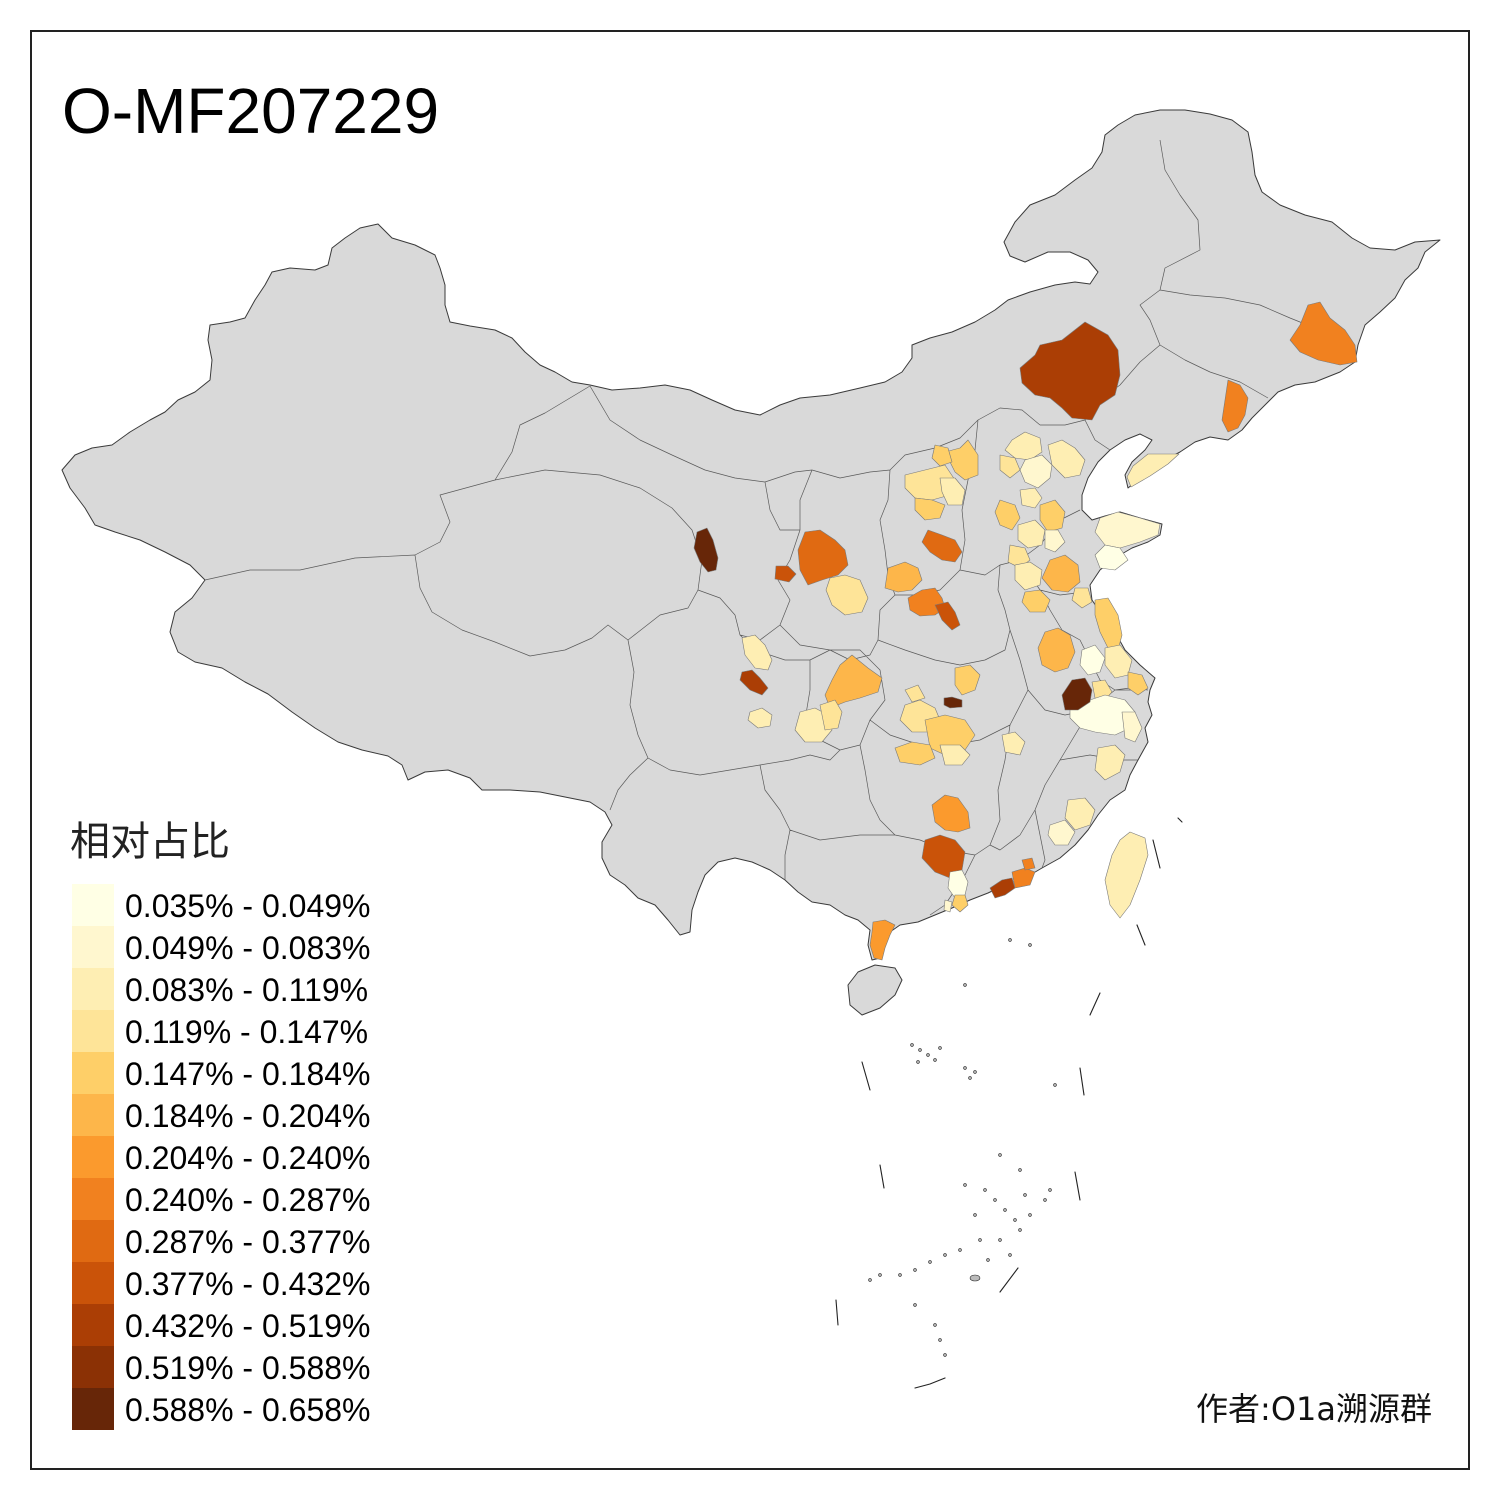  Describe the element at coordinates (1126, 875) in the screenshot. I see `taiwan-island` at that location.